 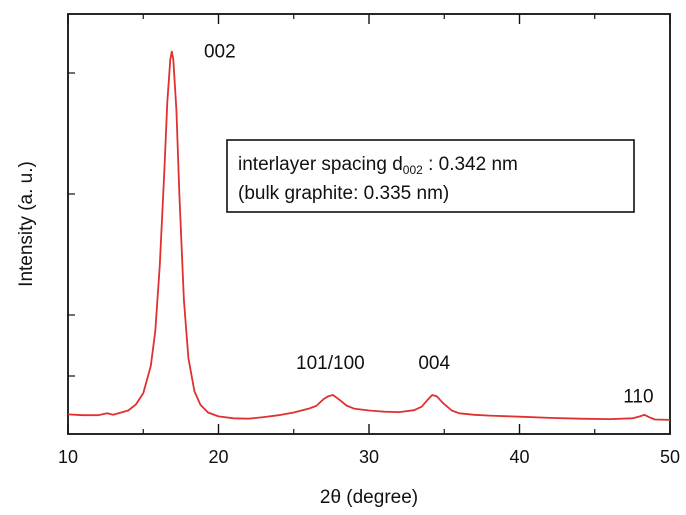 I want to click on annotation-subscript: 002, so click(x=413, y=170).